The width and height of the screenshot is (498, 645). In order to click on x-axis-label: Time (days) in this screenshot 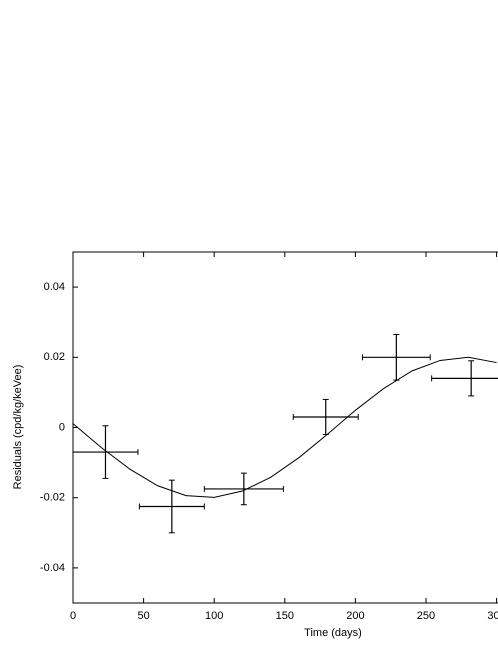, I will do `click(333, 633)`.